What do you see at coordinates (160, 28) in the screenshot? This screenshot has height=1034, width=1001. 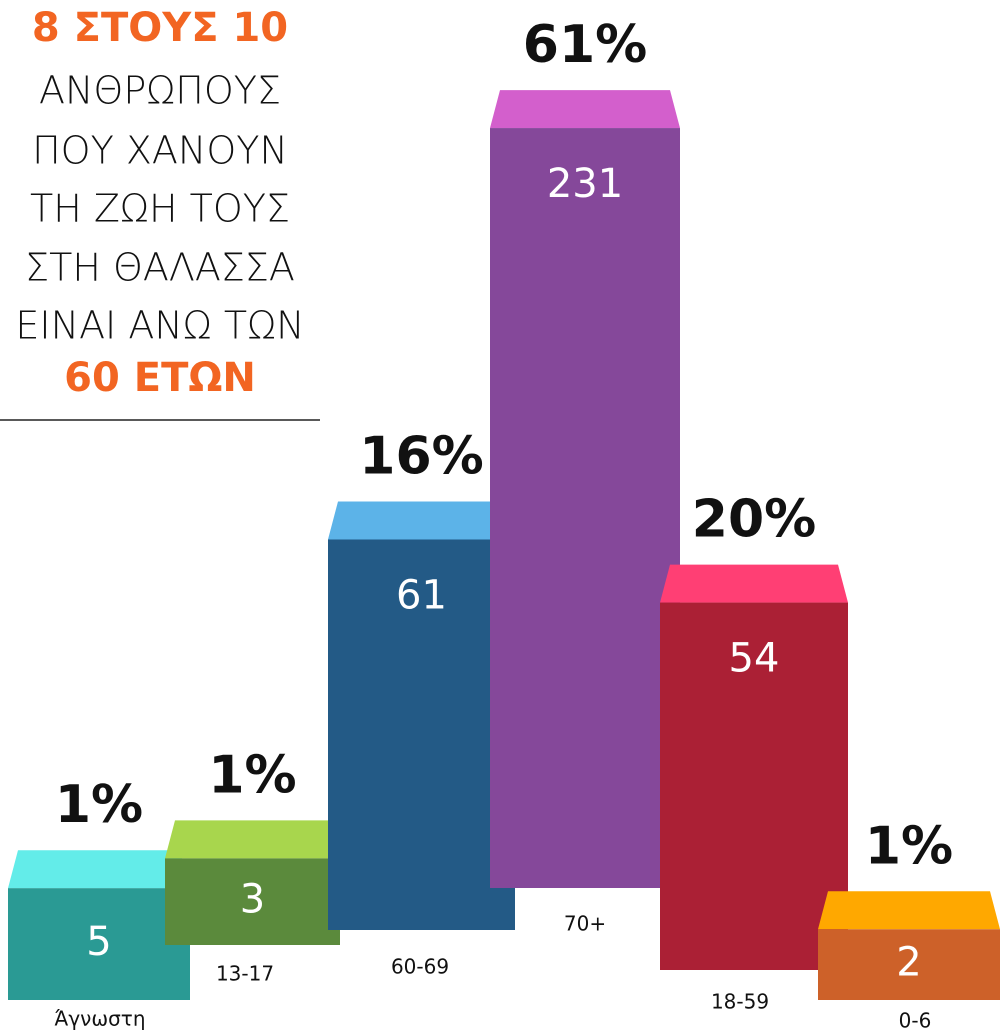 I see `headline-accent: 8 ΣΤΟΥΣ 10` at bounding box center [160, 28].